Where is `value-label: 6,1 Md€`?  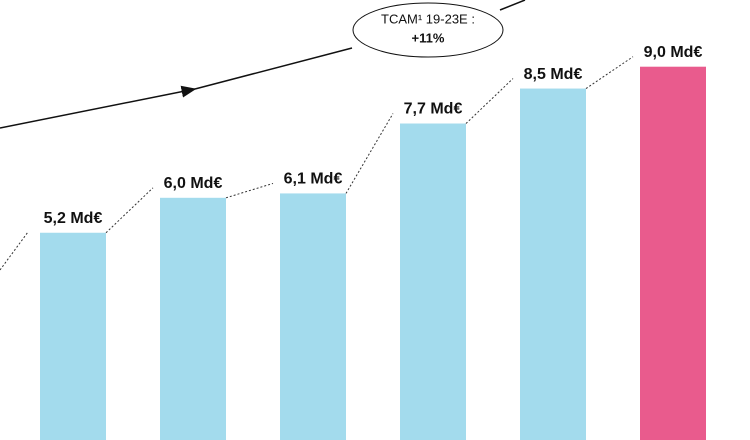
value-label: 6,1 Md€ is located at coordinates (313, 179).